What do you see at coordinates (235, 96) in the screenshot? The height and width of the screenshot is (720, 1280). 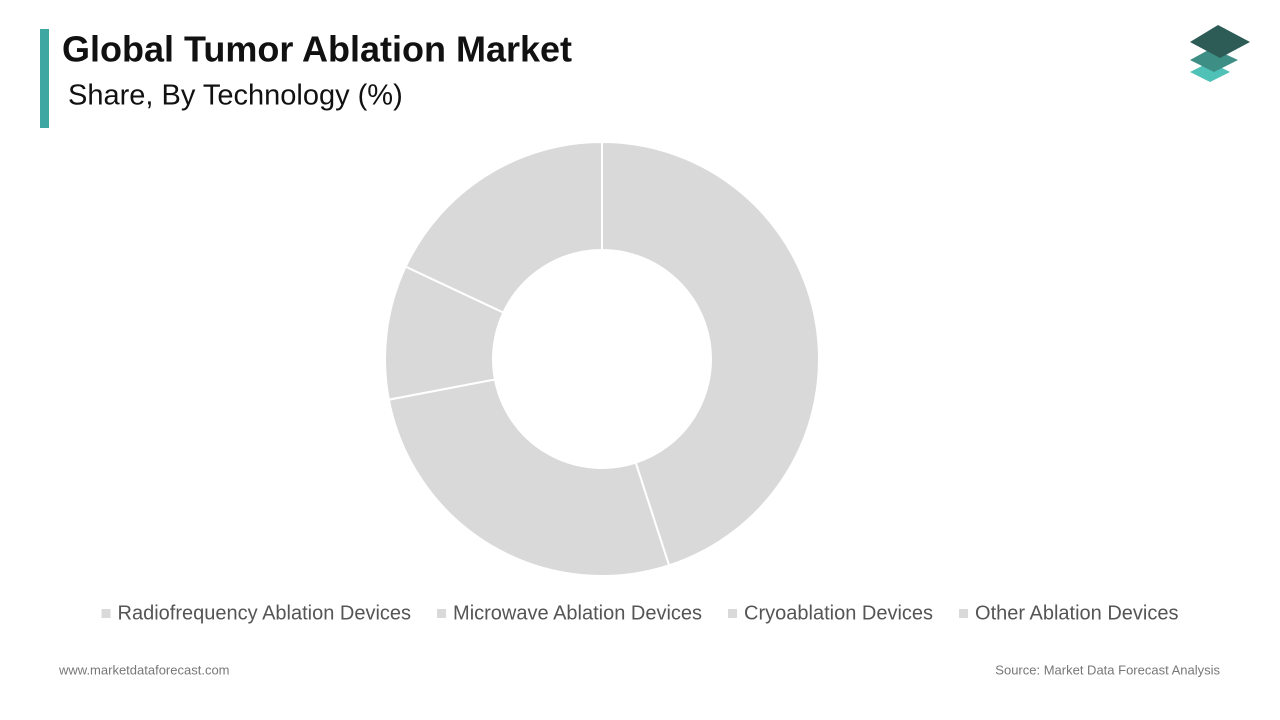 I see `chart-subtitle: Share, By Technology (%)` at bounding box center [235, 96].